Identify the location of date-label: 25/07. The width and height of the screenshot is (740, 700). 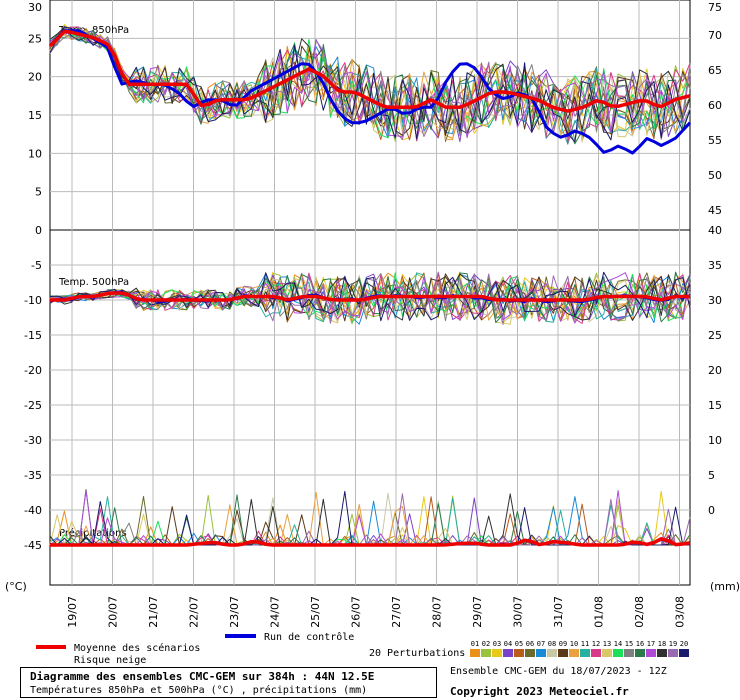
(315, 612).